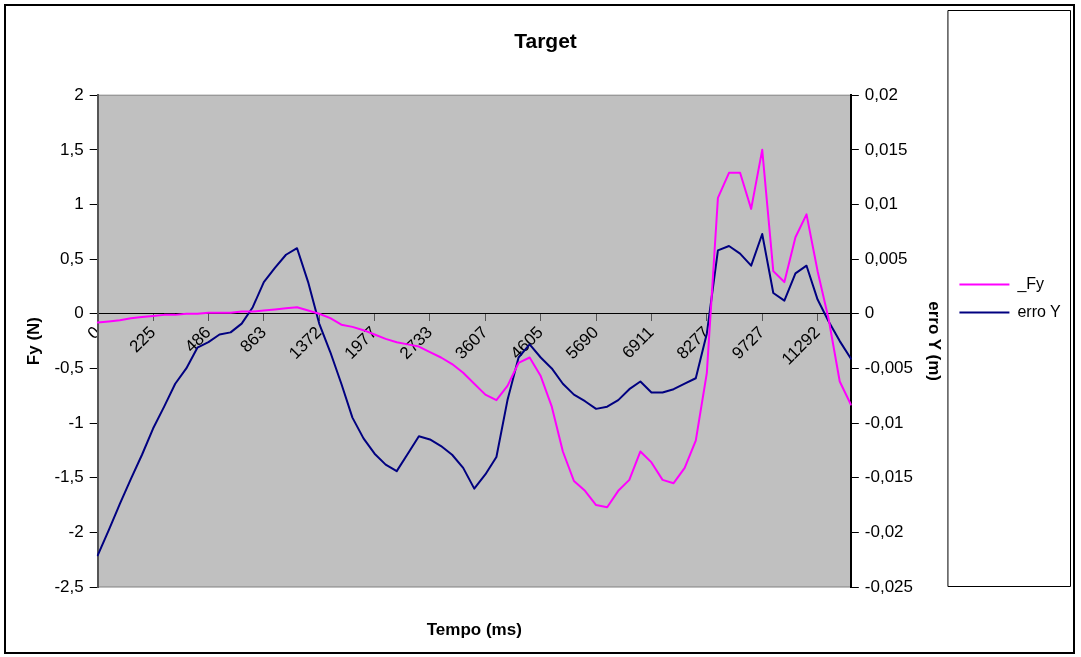 Image resolution: width=1081 pixels, height=657 pixels. What do you see at coordinates (474, 629) in the screenshot?
I see `x-axis-title: Tempo (ms)` at bounding box center [474, 629].